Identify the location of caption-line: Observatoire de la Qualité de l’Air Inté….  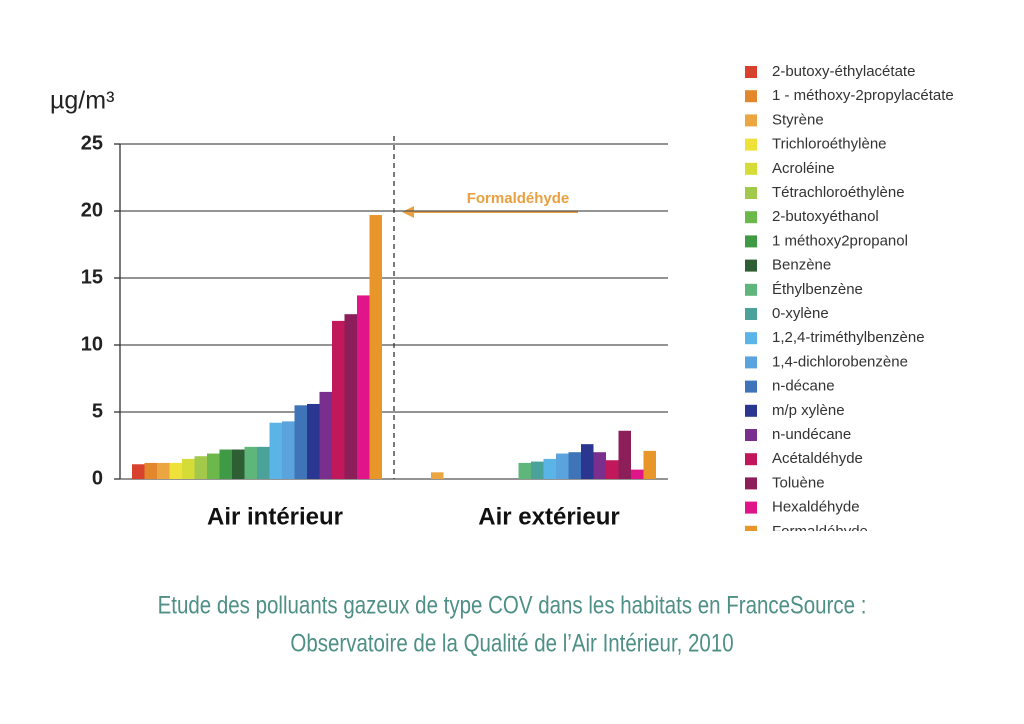
(511, 643).